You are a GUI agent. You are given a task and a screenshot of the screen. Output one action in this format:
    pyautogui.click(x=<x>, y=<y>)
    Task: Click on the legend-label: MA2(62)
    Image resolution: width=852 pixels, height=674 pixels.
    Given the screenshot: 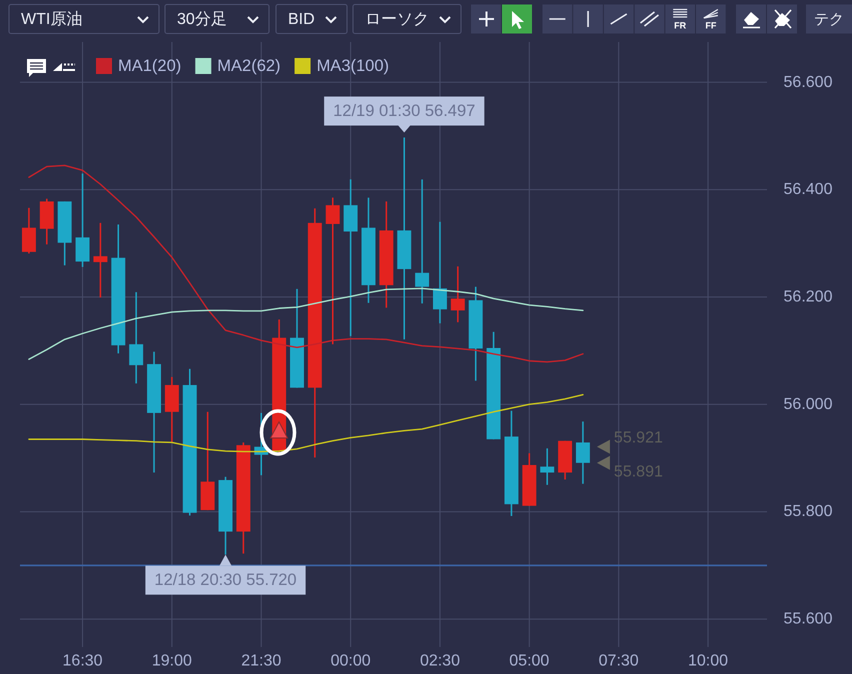 What is the action you would take?
    pyautogui.click(x=249, y=66)
    